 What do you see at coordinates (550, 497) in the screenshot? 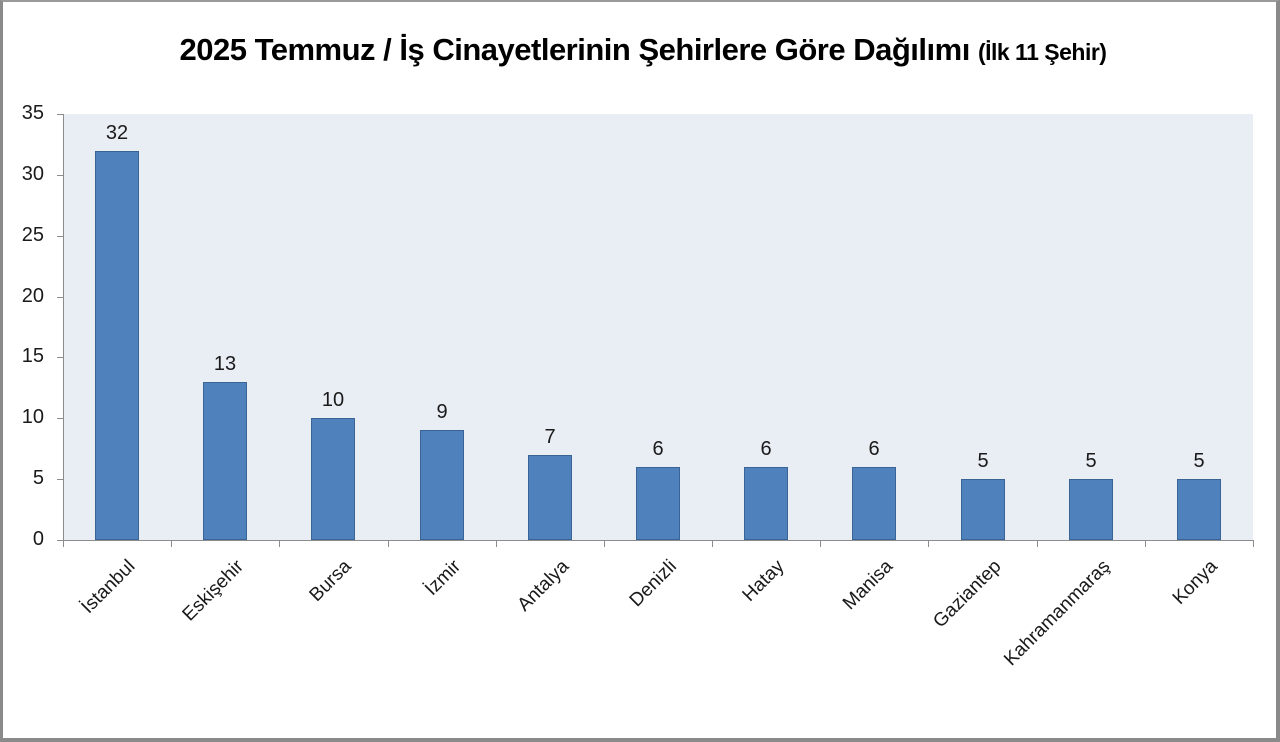
I see `bar-antalya` at bounding box center [550, 497].